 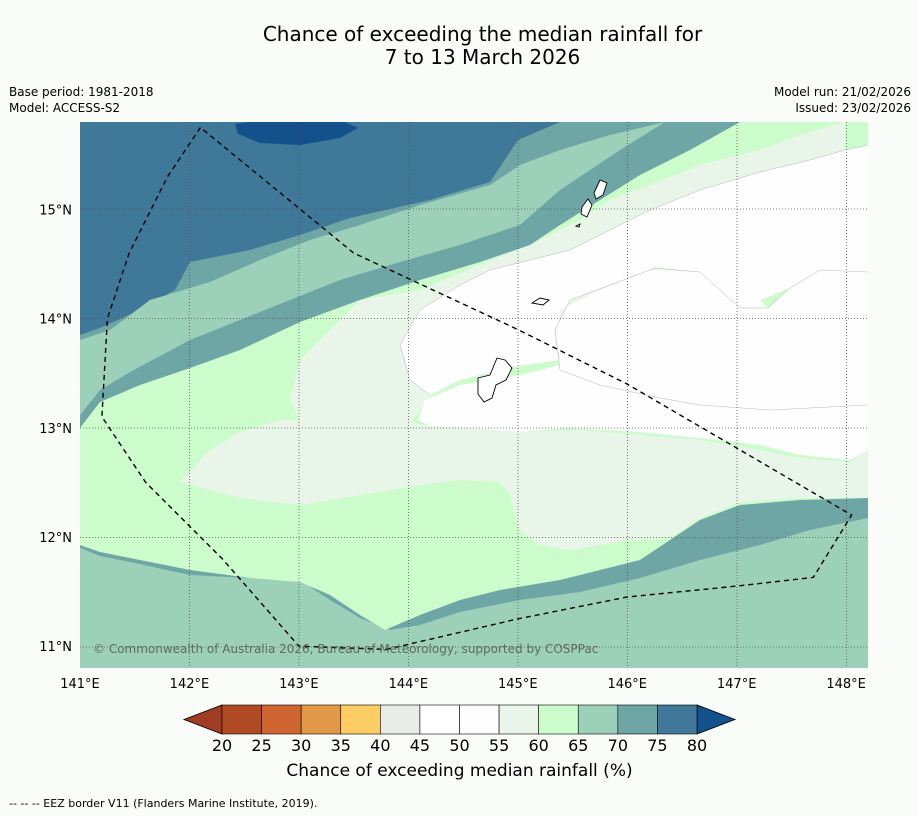 What do you see at coordinates (301, 745) in the screenshot?
I see `colorbar-tick-label: 30` at bounding box center [301, 745].